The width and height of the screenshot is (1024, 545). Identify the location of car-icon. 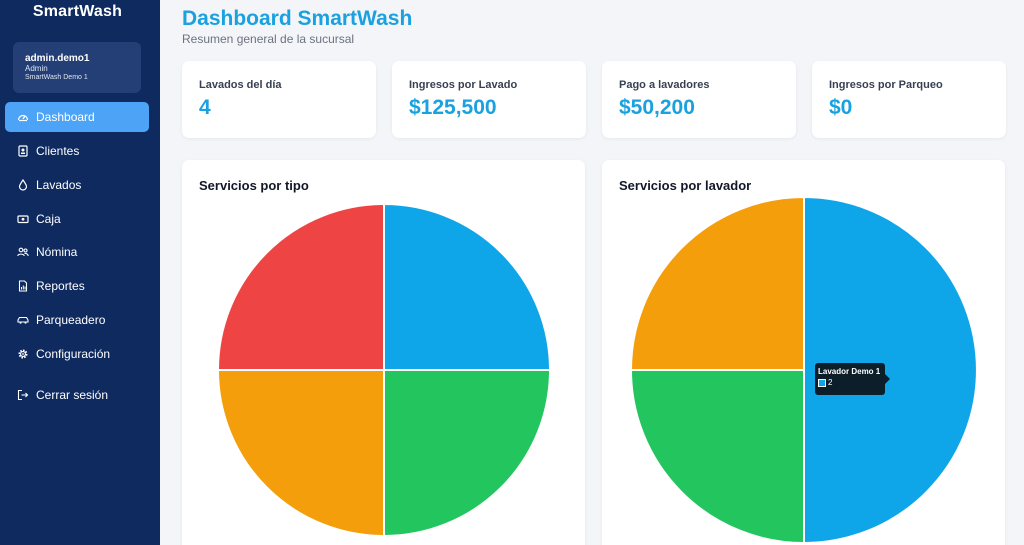
(23, 320).